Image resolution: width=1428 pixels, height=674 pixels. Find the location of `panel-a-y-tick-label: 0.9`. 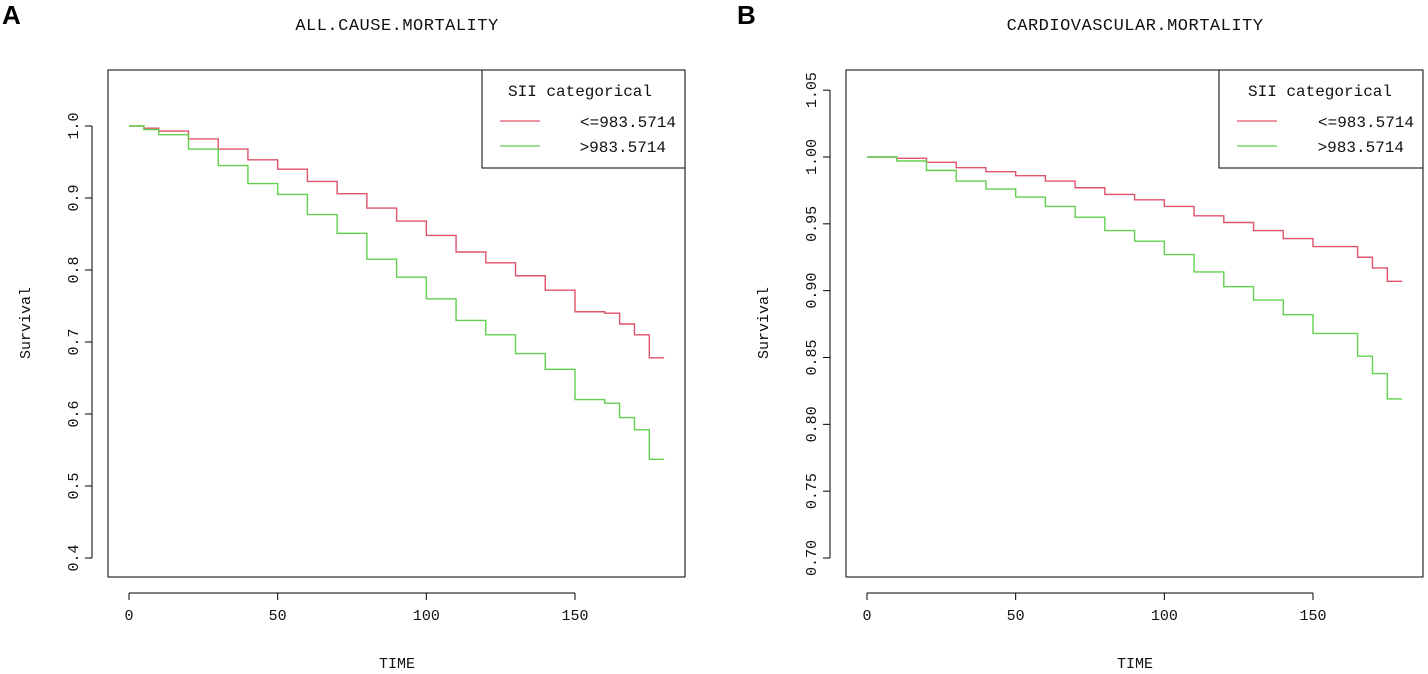

panel-a-y-tick-label: 0.9 is located at coordinates (74, 197).